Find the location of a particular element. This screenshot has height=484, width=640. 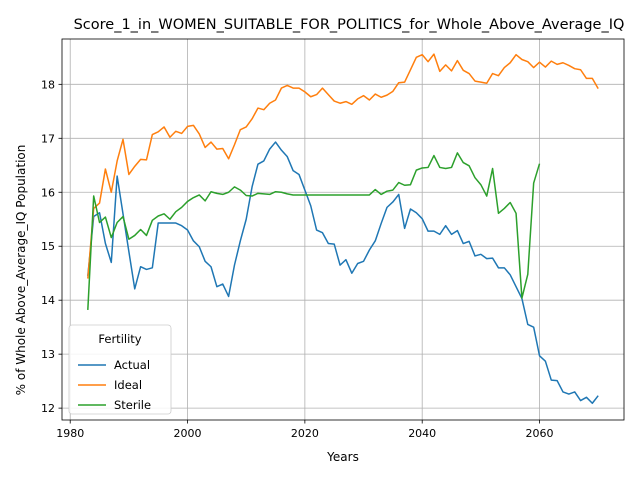

y-tick-label: 18 is located at coordinates (48, 84).